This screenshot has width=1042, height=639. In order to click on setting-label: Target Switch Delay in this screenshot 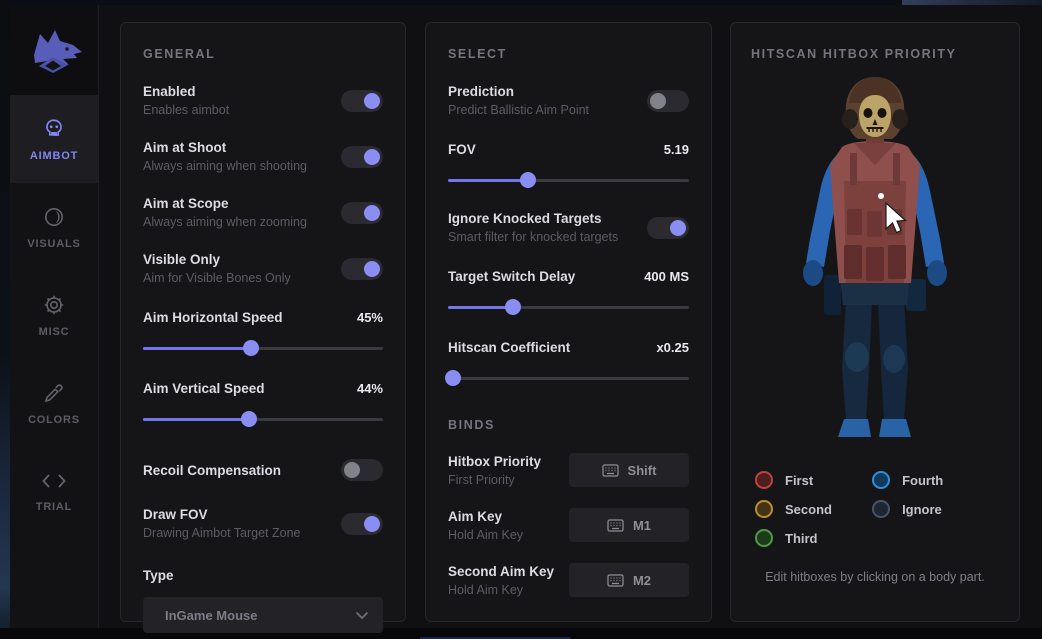, I will do `click(512, 276)`.